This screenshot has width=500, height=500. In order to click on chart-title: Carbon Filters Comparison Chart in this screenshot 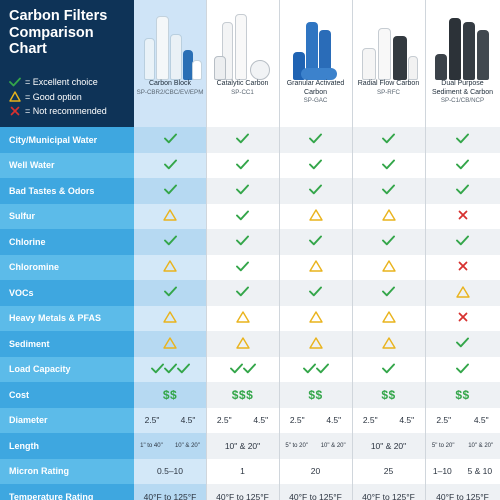, I will do `click(71, 33)`.